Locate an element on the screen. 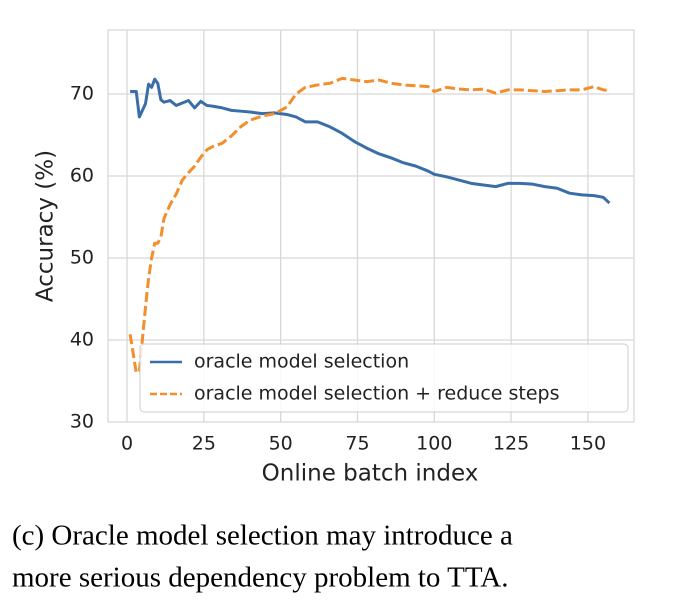  x-tick-label: 150 is located at coordinates (588, 444).